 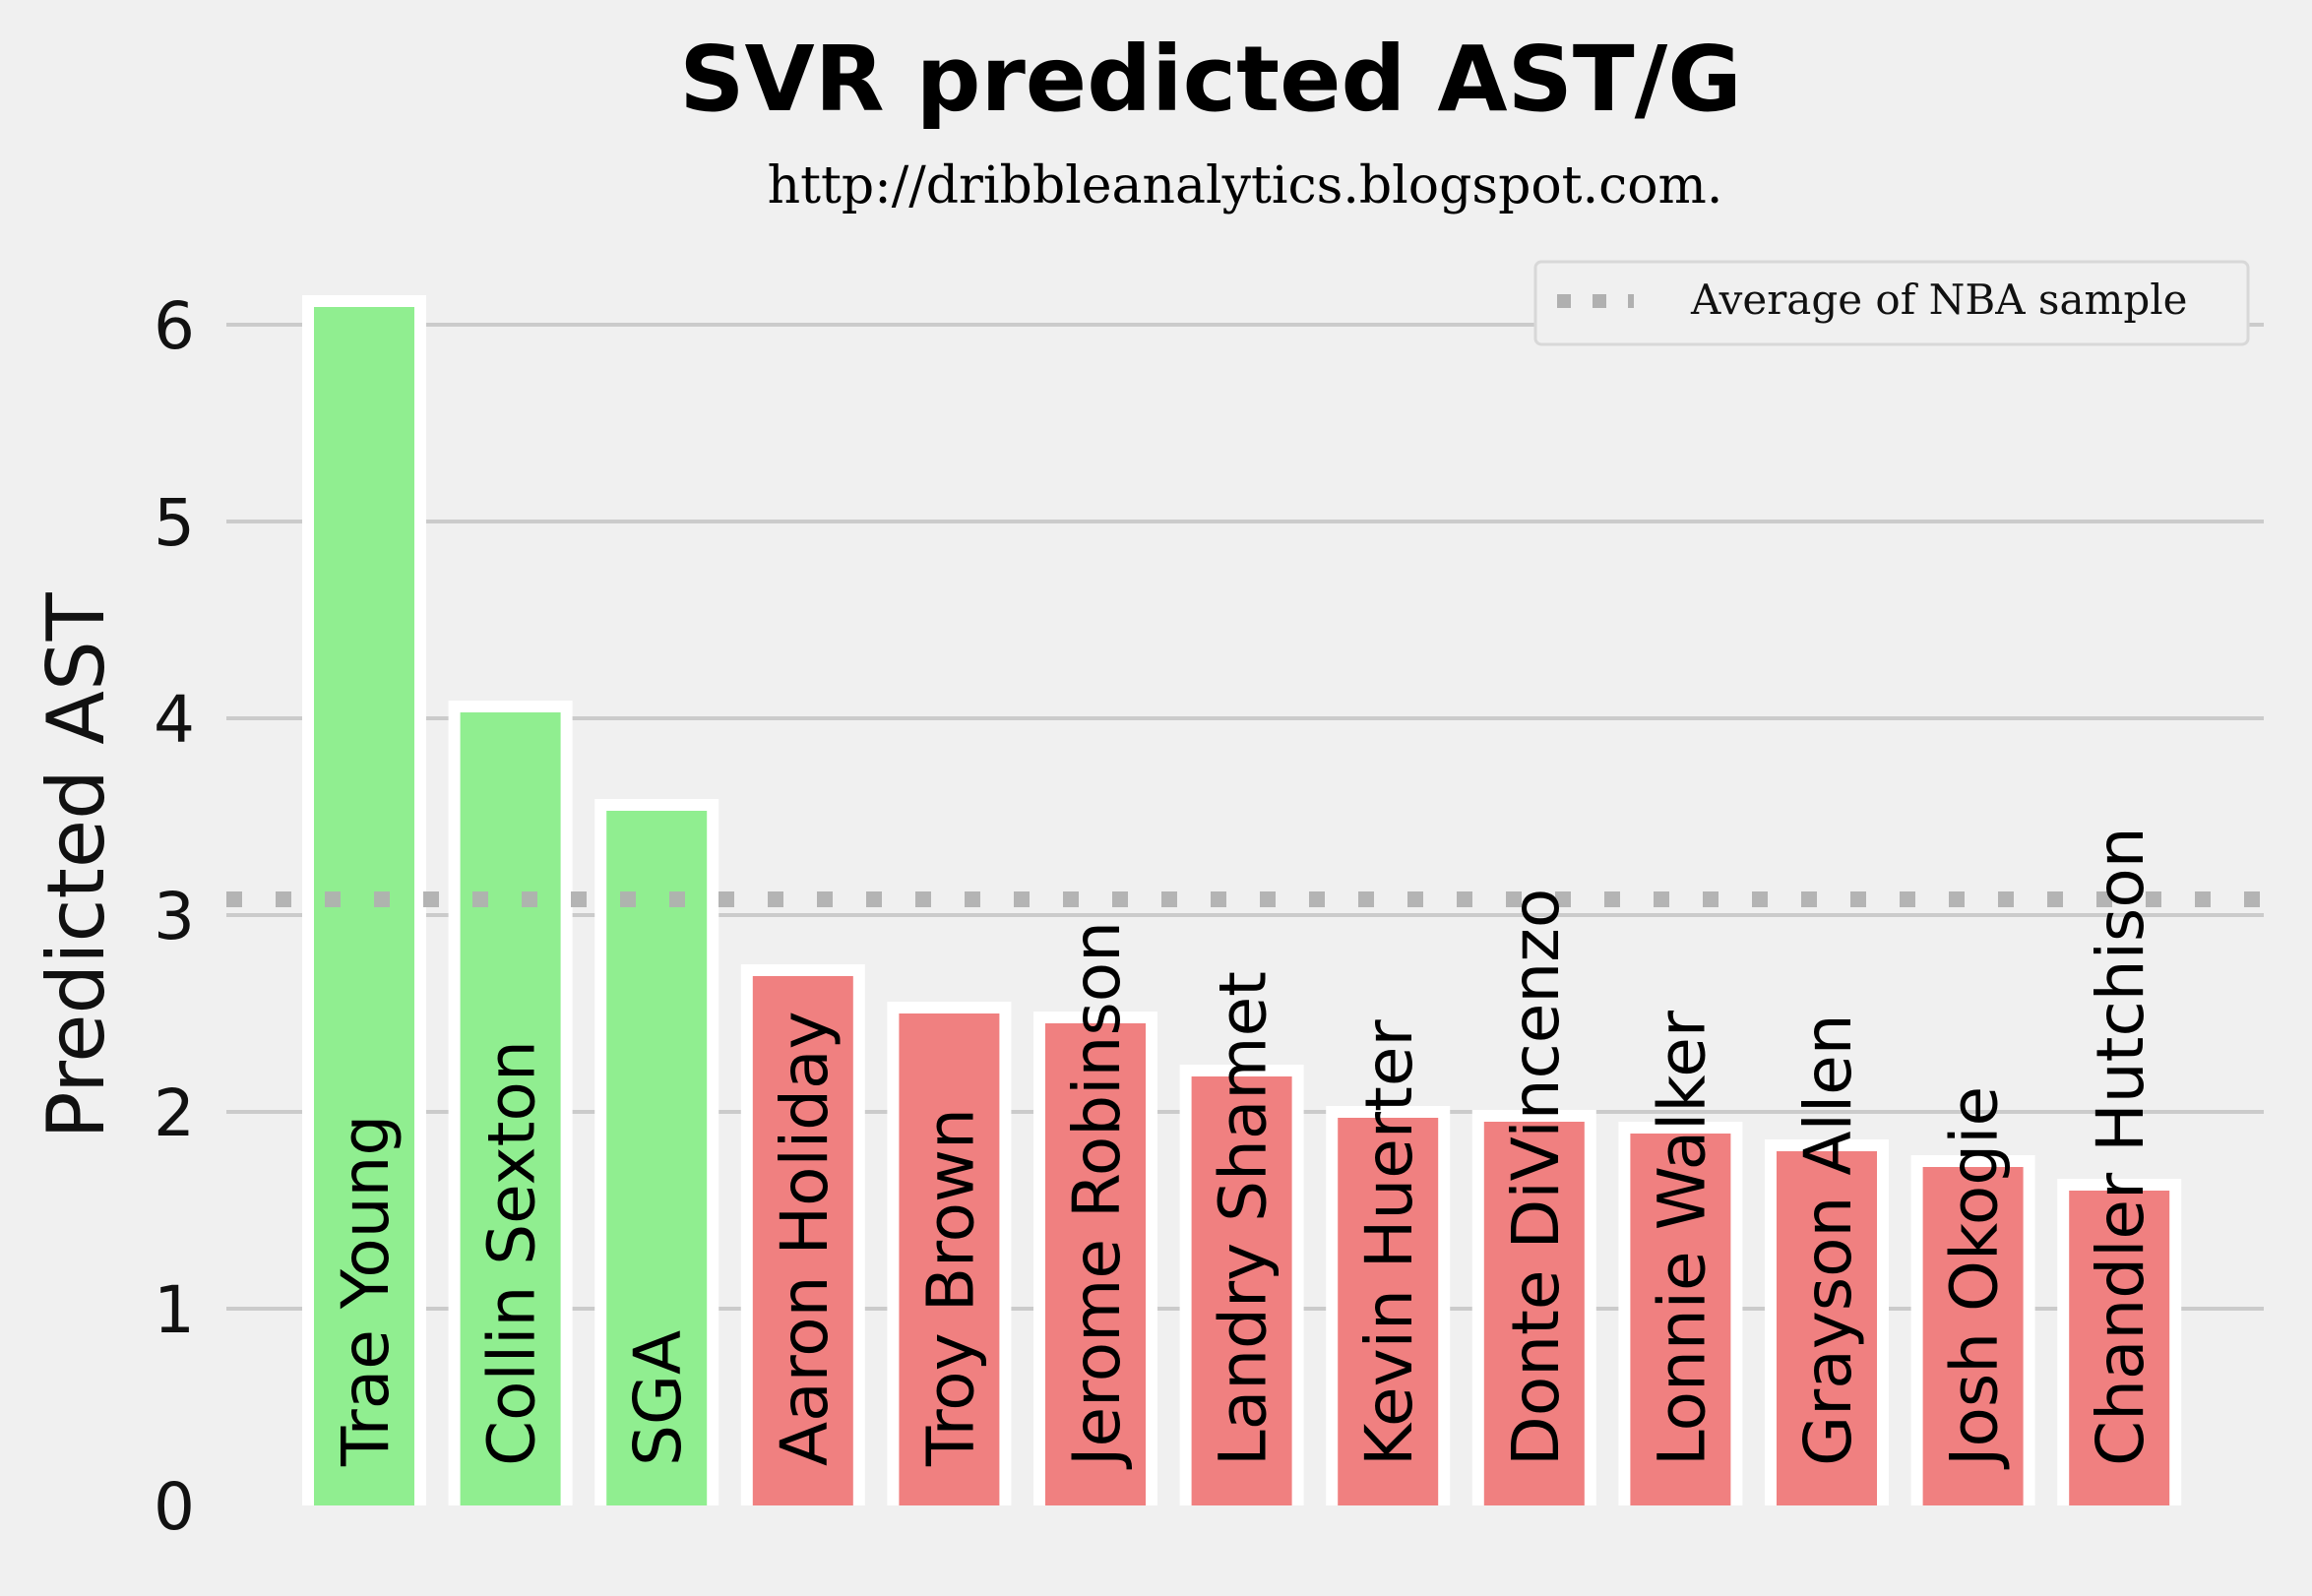 What do you see at coordinates (174, 720) in the screenshot?
I see `y-tick-label: 4` at bounding box center [174, 720].